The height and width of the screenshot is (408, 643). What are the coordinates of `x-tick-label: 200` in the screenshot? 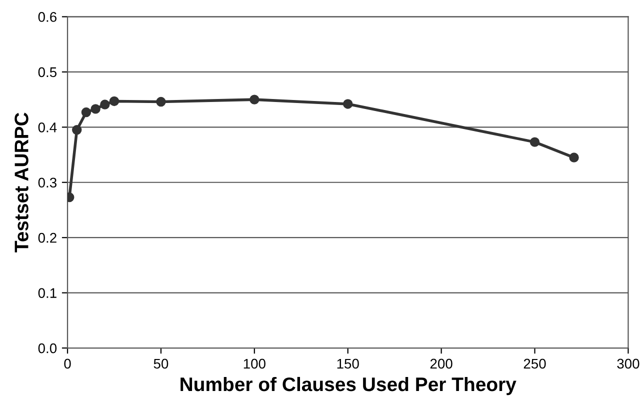 It's located at (441, 363).